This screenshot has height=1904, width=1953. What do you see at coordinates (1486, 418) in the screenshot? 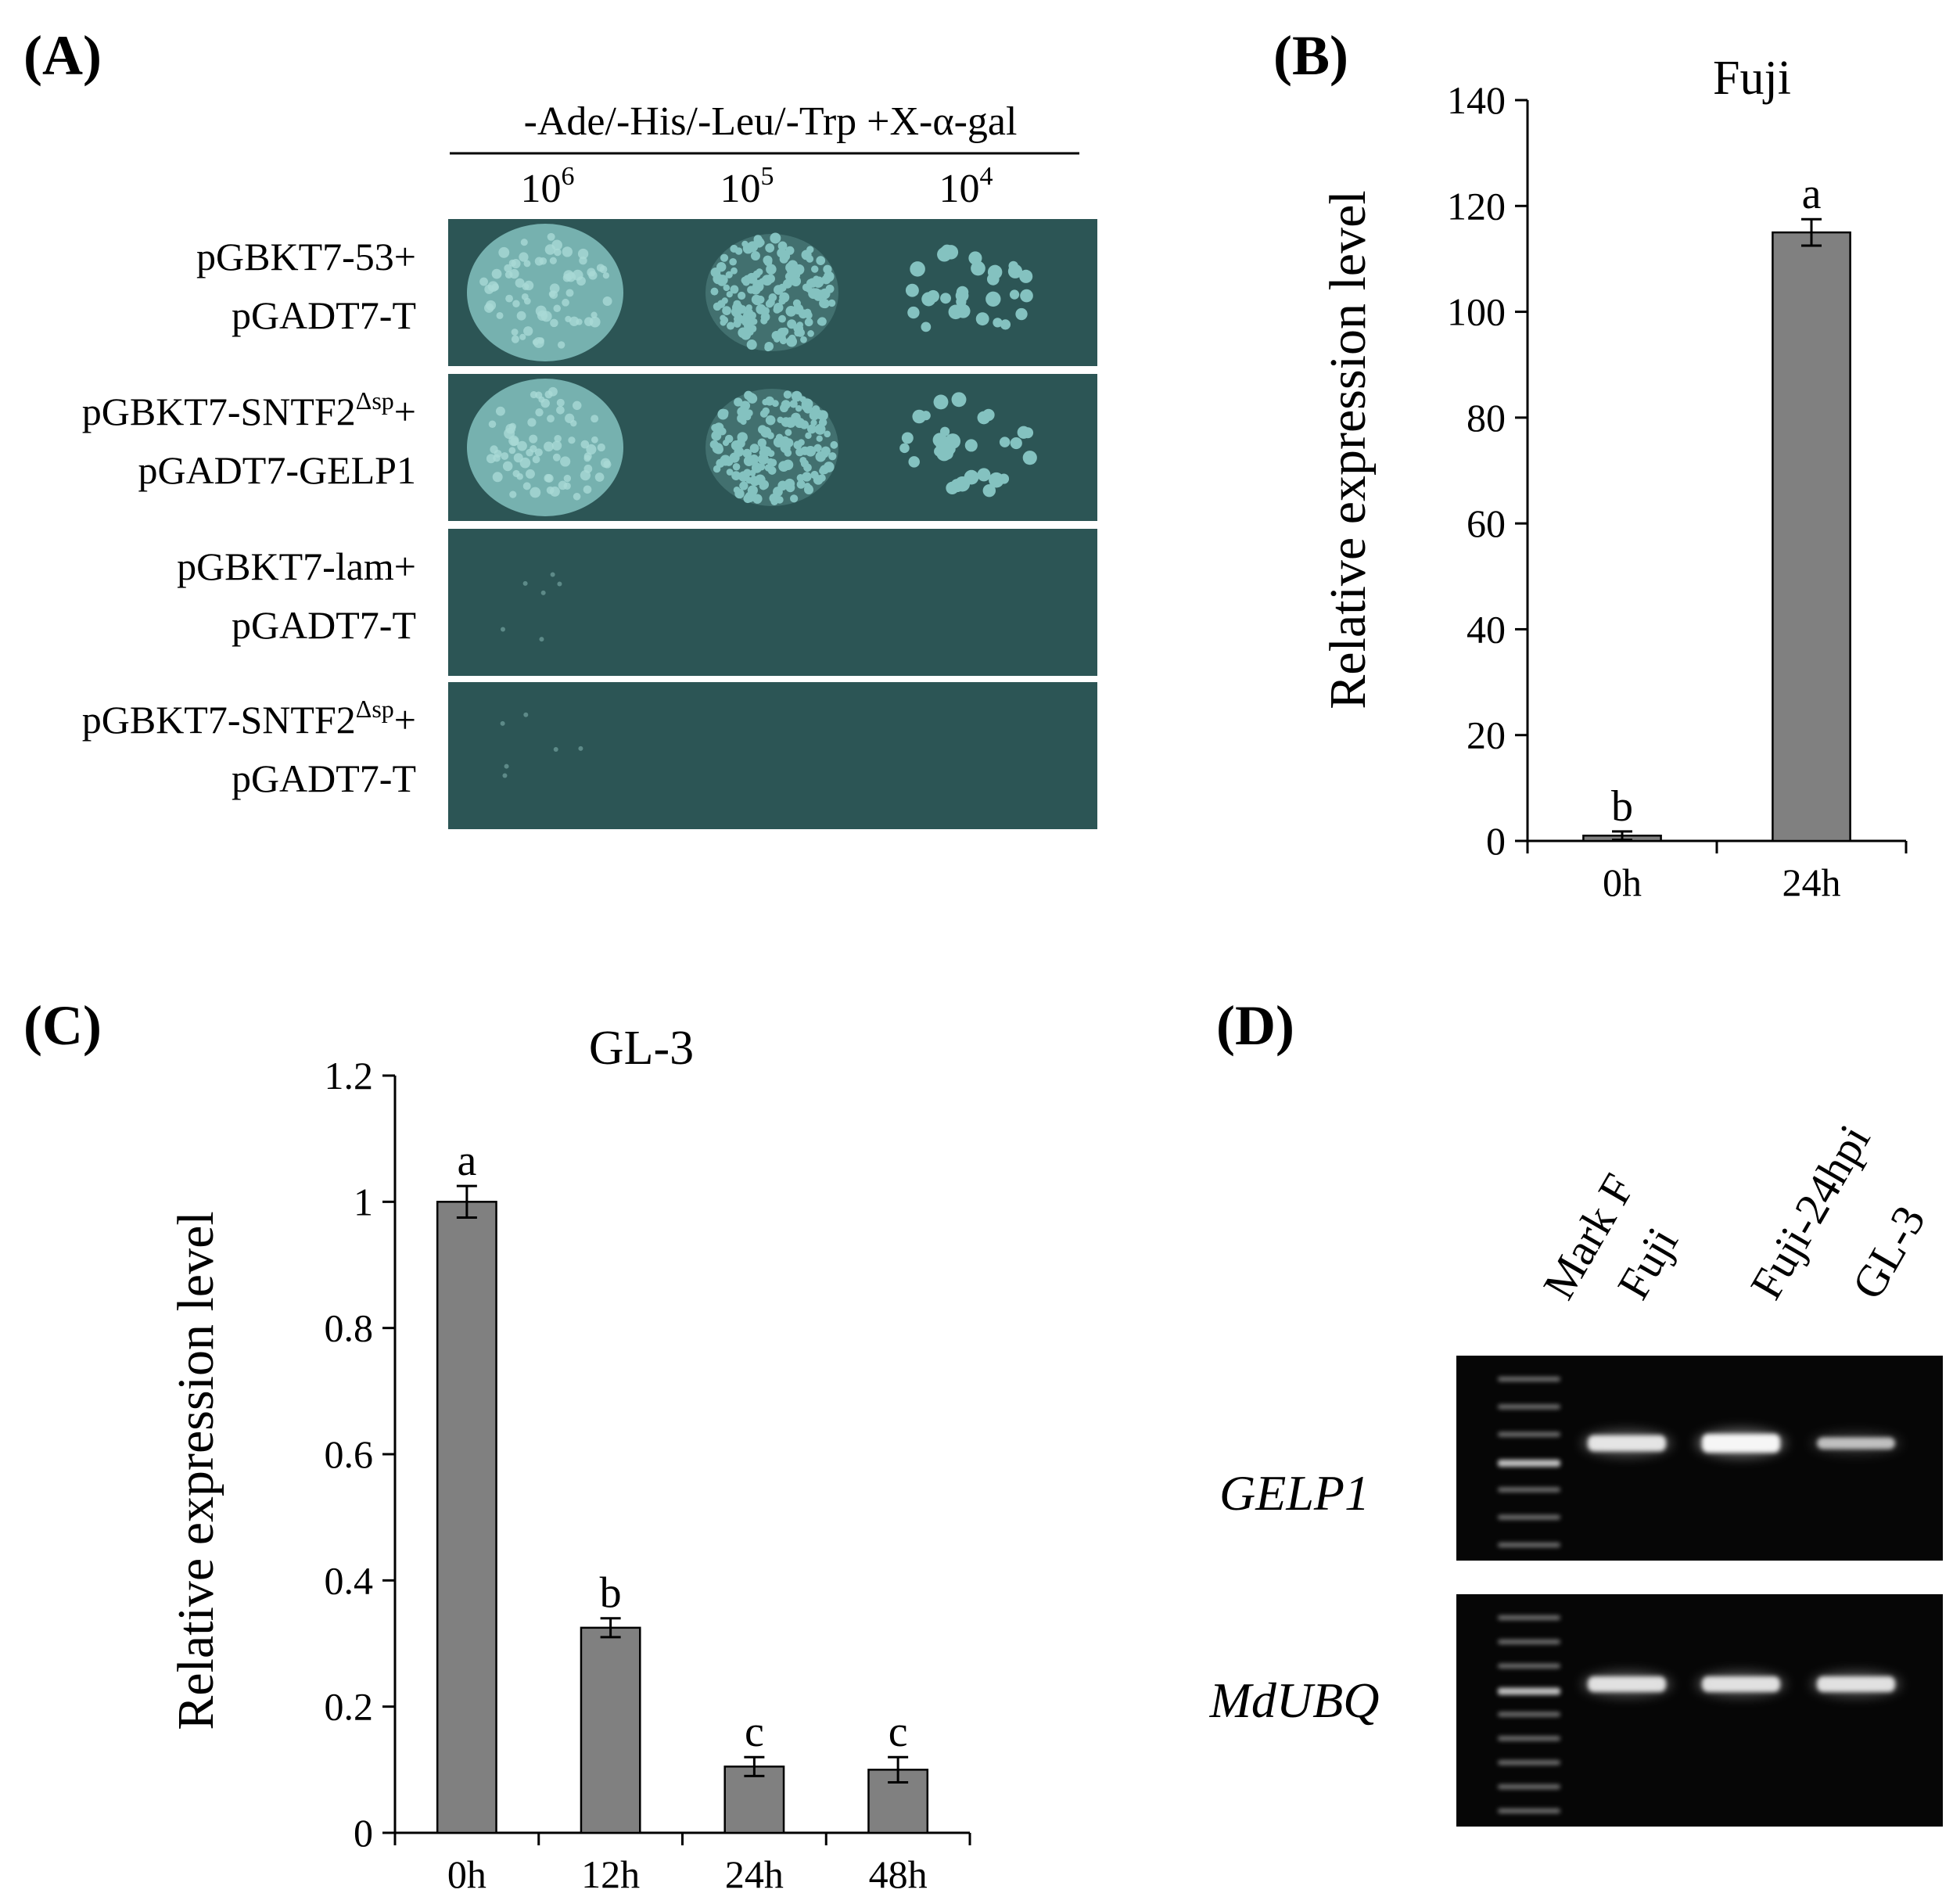
I see `y-tick-label: 80` at bounding box center [1486, 418].